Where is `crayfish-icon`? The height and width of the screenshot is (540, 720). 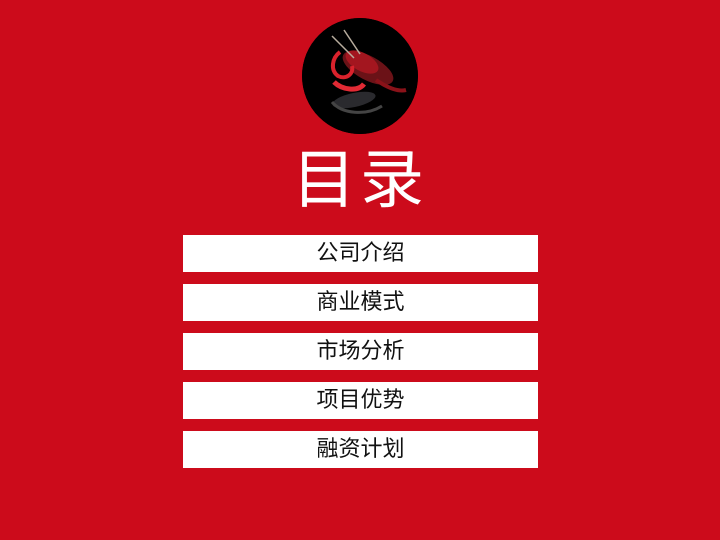 crayfish-icon is located at coordinates (360, 76).